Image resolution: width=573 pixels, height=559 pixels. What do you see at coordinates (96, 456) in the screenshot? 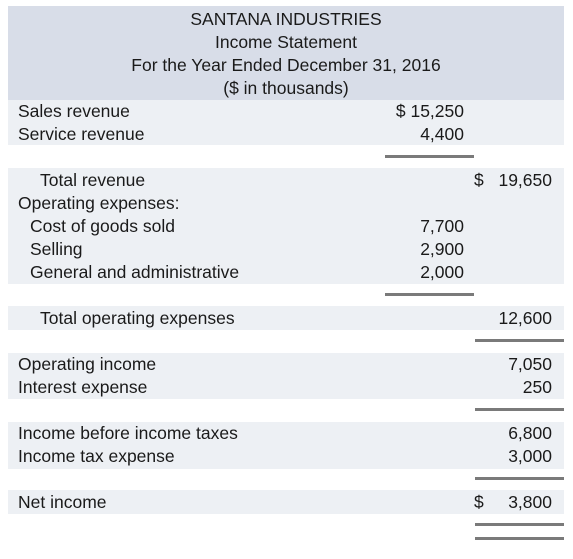
I see `income-tax-expense-label: Income tax expense` at bounding box center [96, 456].